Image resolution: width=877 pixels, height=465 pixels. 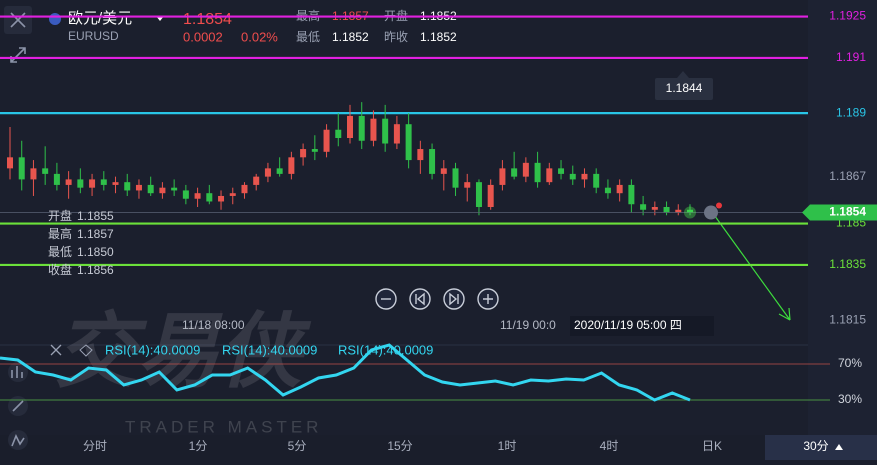 What do you see at coordinates (95, 270) in the screenshot?
I see `ohlc-value: 1.1856` at bounding box center [95, 270].